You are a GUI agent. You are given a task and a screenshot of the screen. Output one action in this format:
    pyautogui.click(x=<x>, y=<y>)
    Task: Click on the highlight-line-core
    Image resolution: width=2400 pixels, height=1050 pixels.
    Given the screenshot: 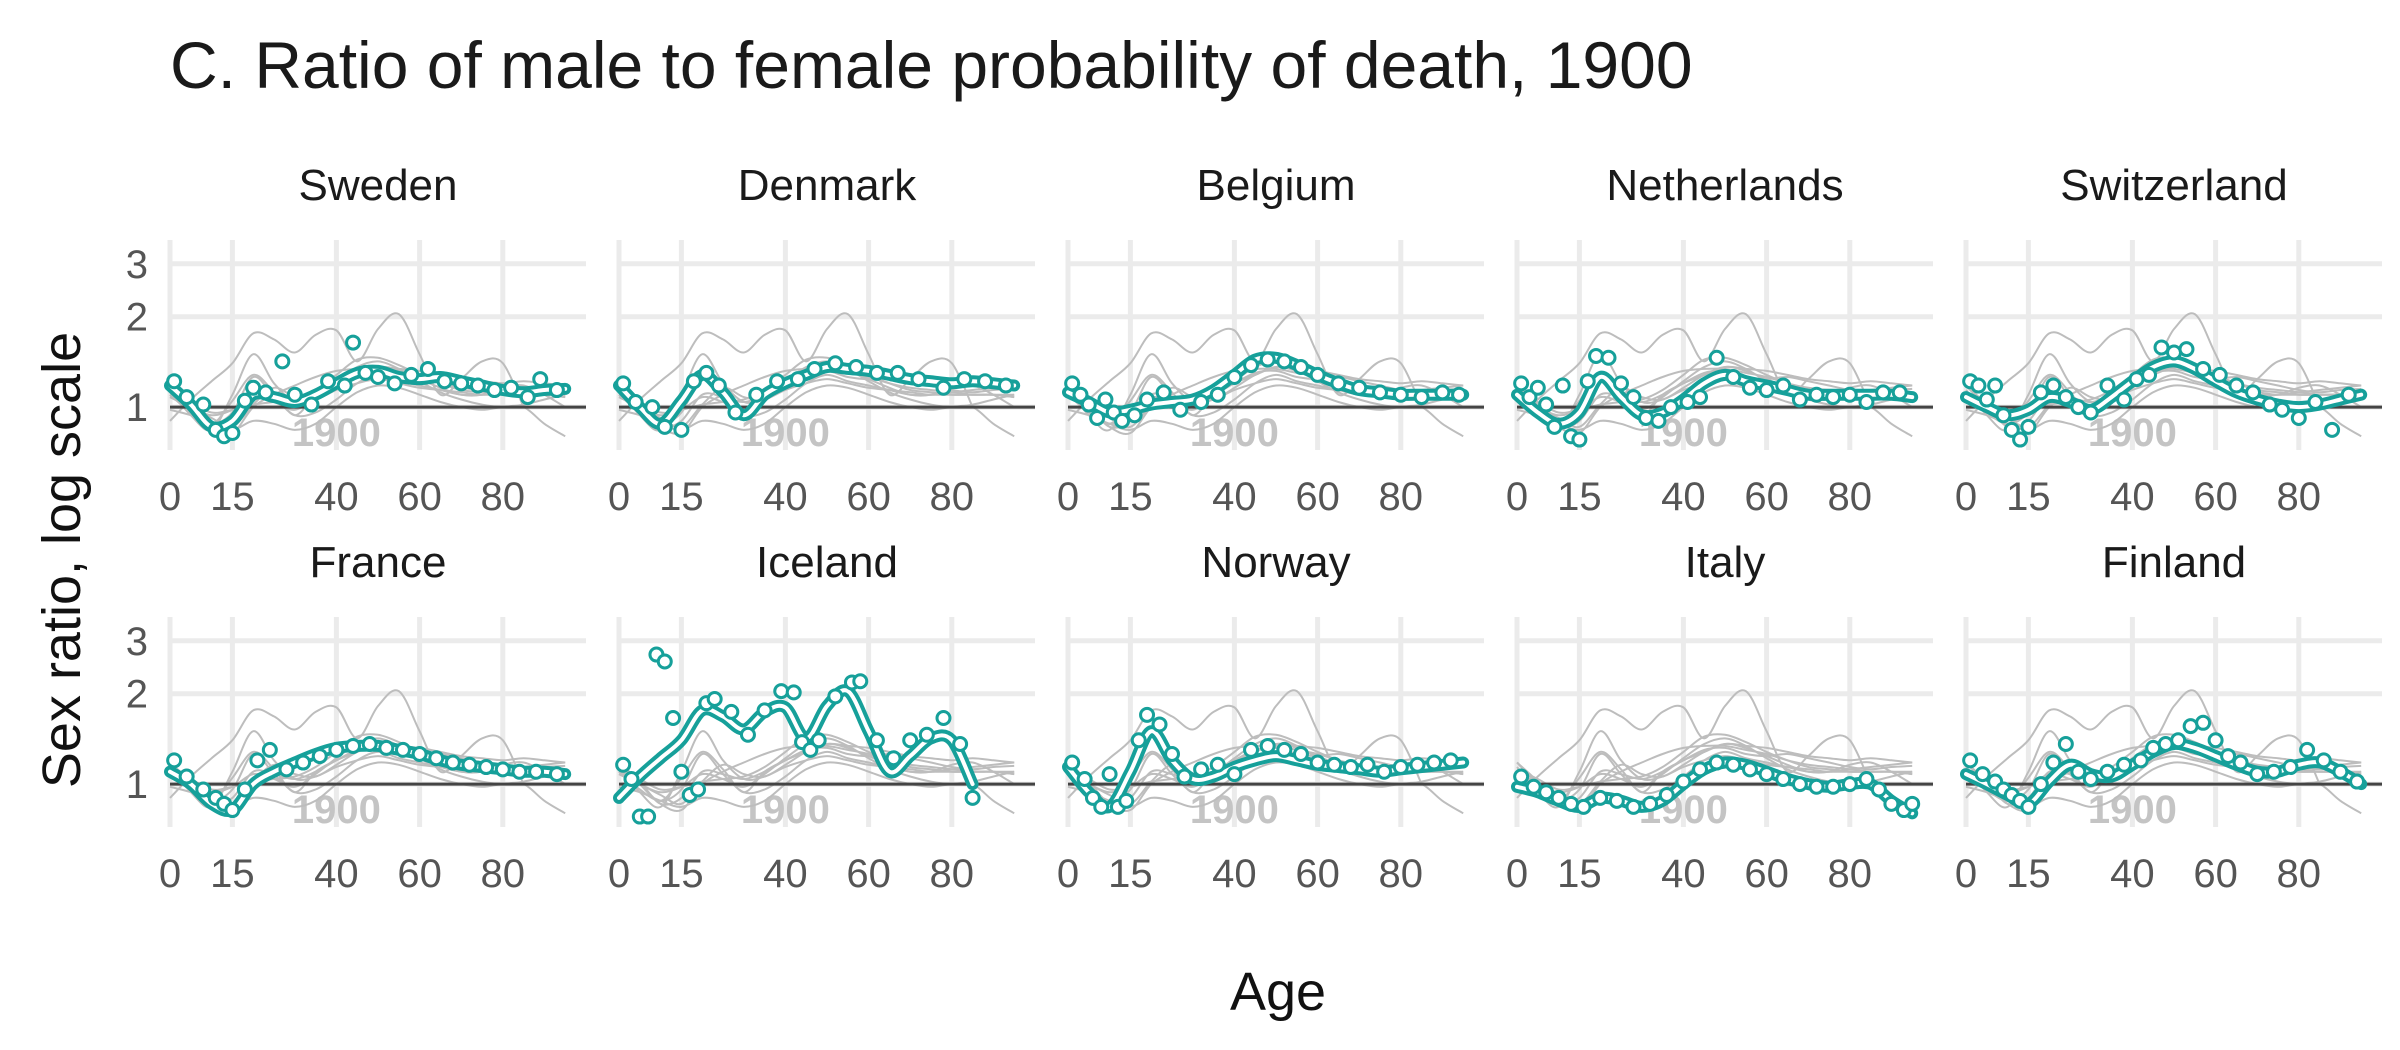 What is the action you would take?
    pyautogui.click(x=2164, y=388)
    